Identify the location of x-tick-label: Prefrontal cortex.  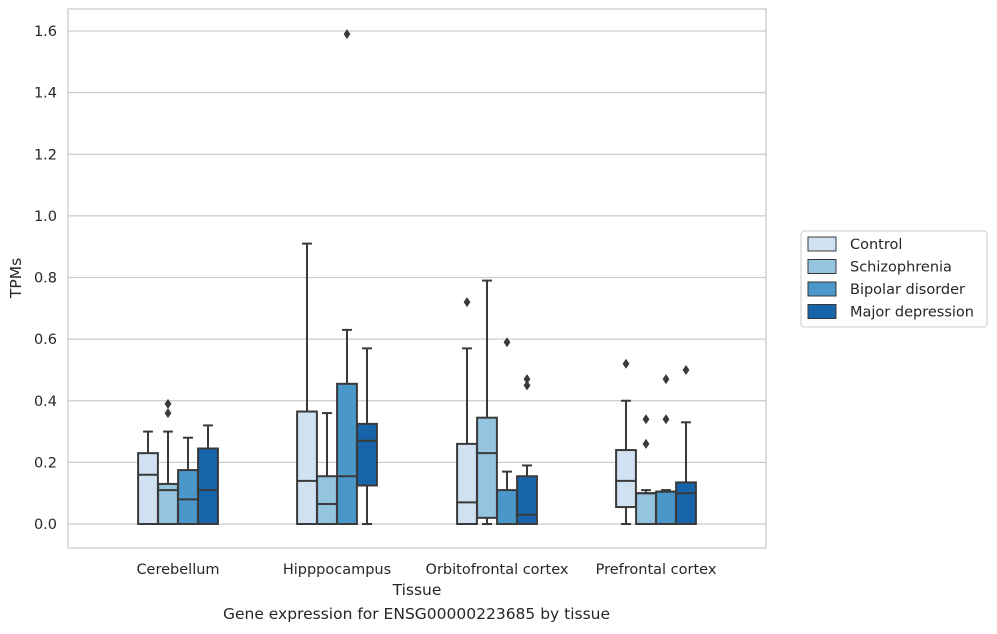
(656, 570).